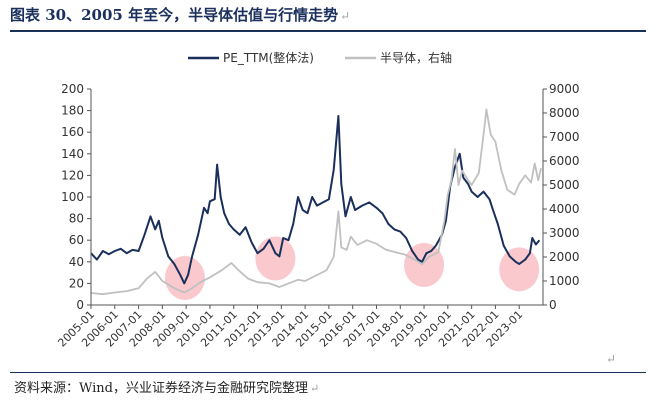  I want to click on y-left-tick-label: 0, so click(80, 305).